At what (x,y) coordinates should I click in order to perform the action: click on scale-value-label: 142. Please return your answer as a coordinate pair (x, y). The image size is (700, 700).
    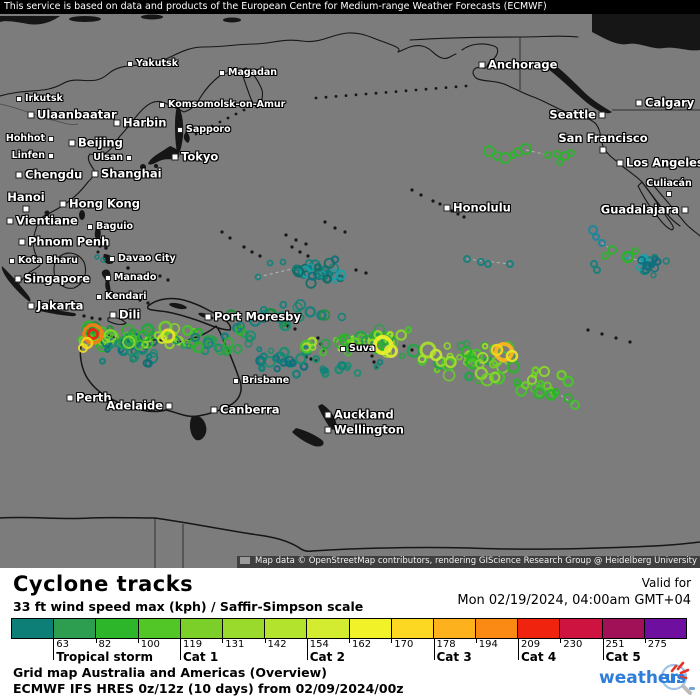
    Looking at the image, I should click on (277, 644).